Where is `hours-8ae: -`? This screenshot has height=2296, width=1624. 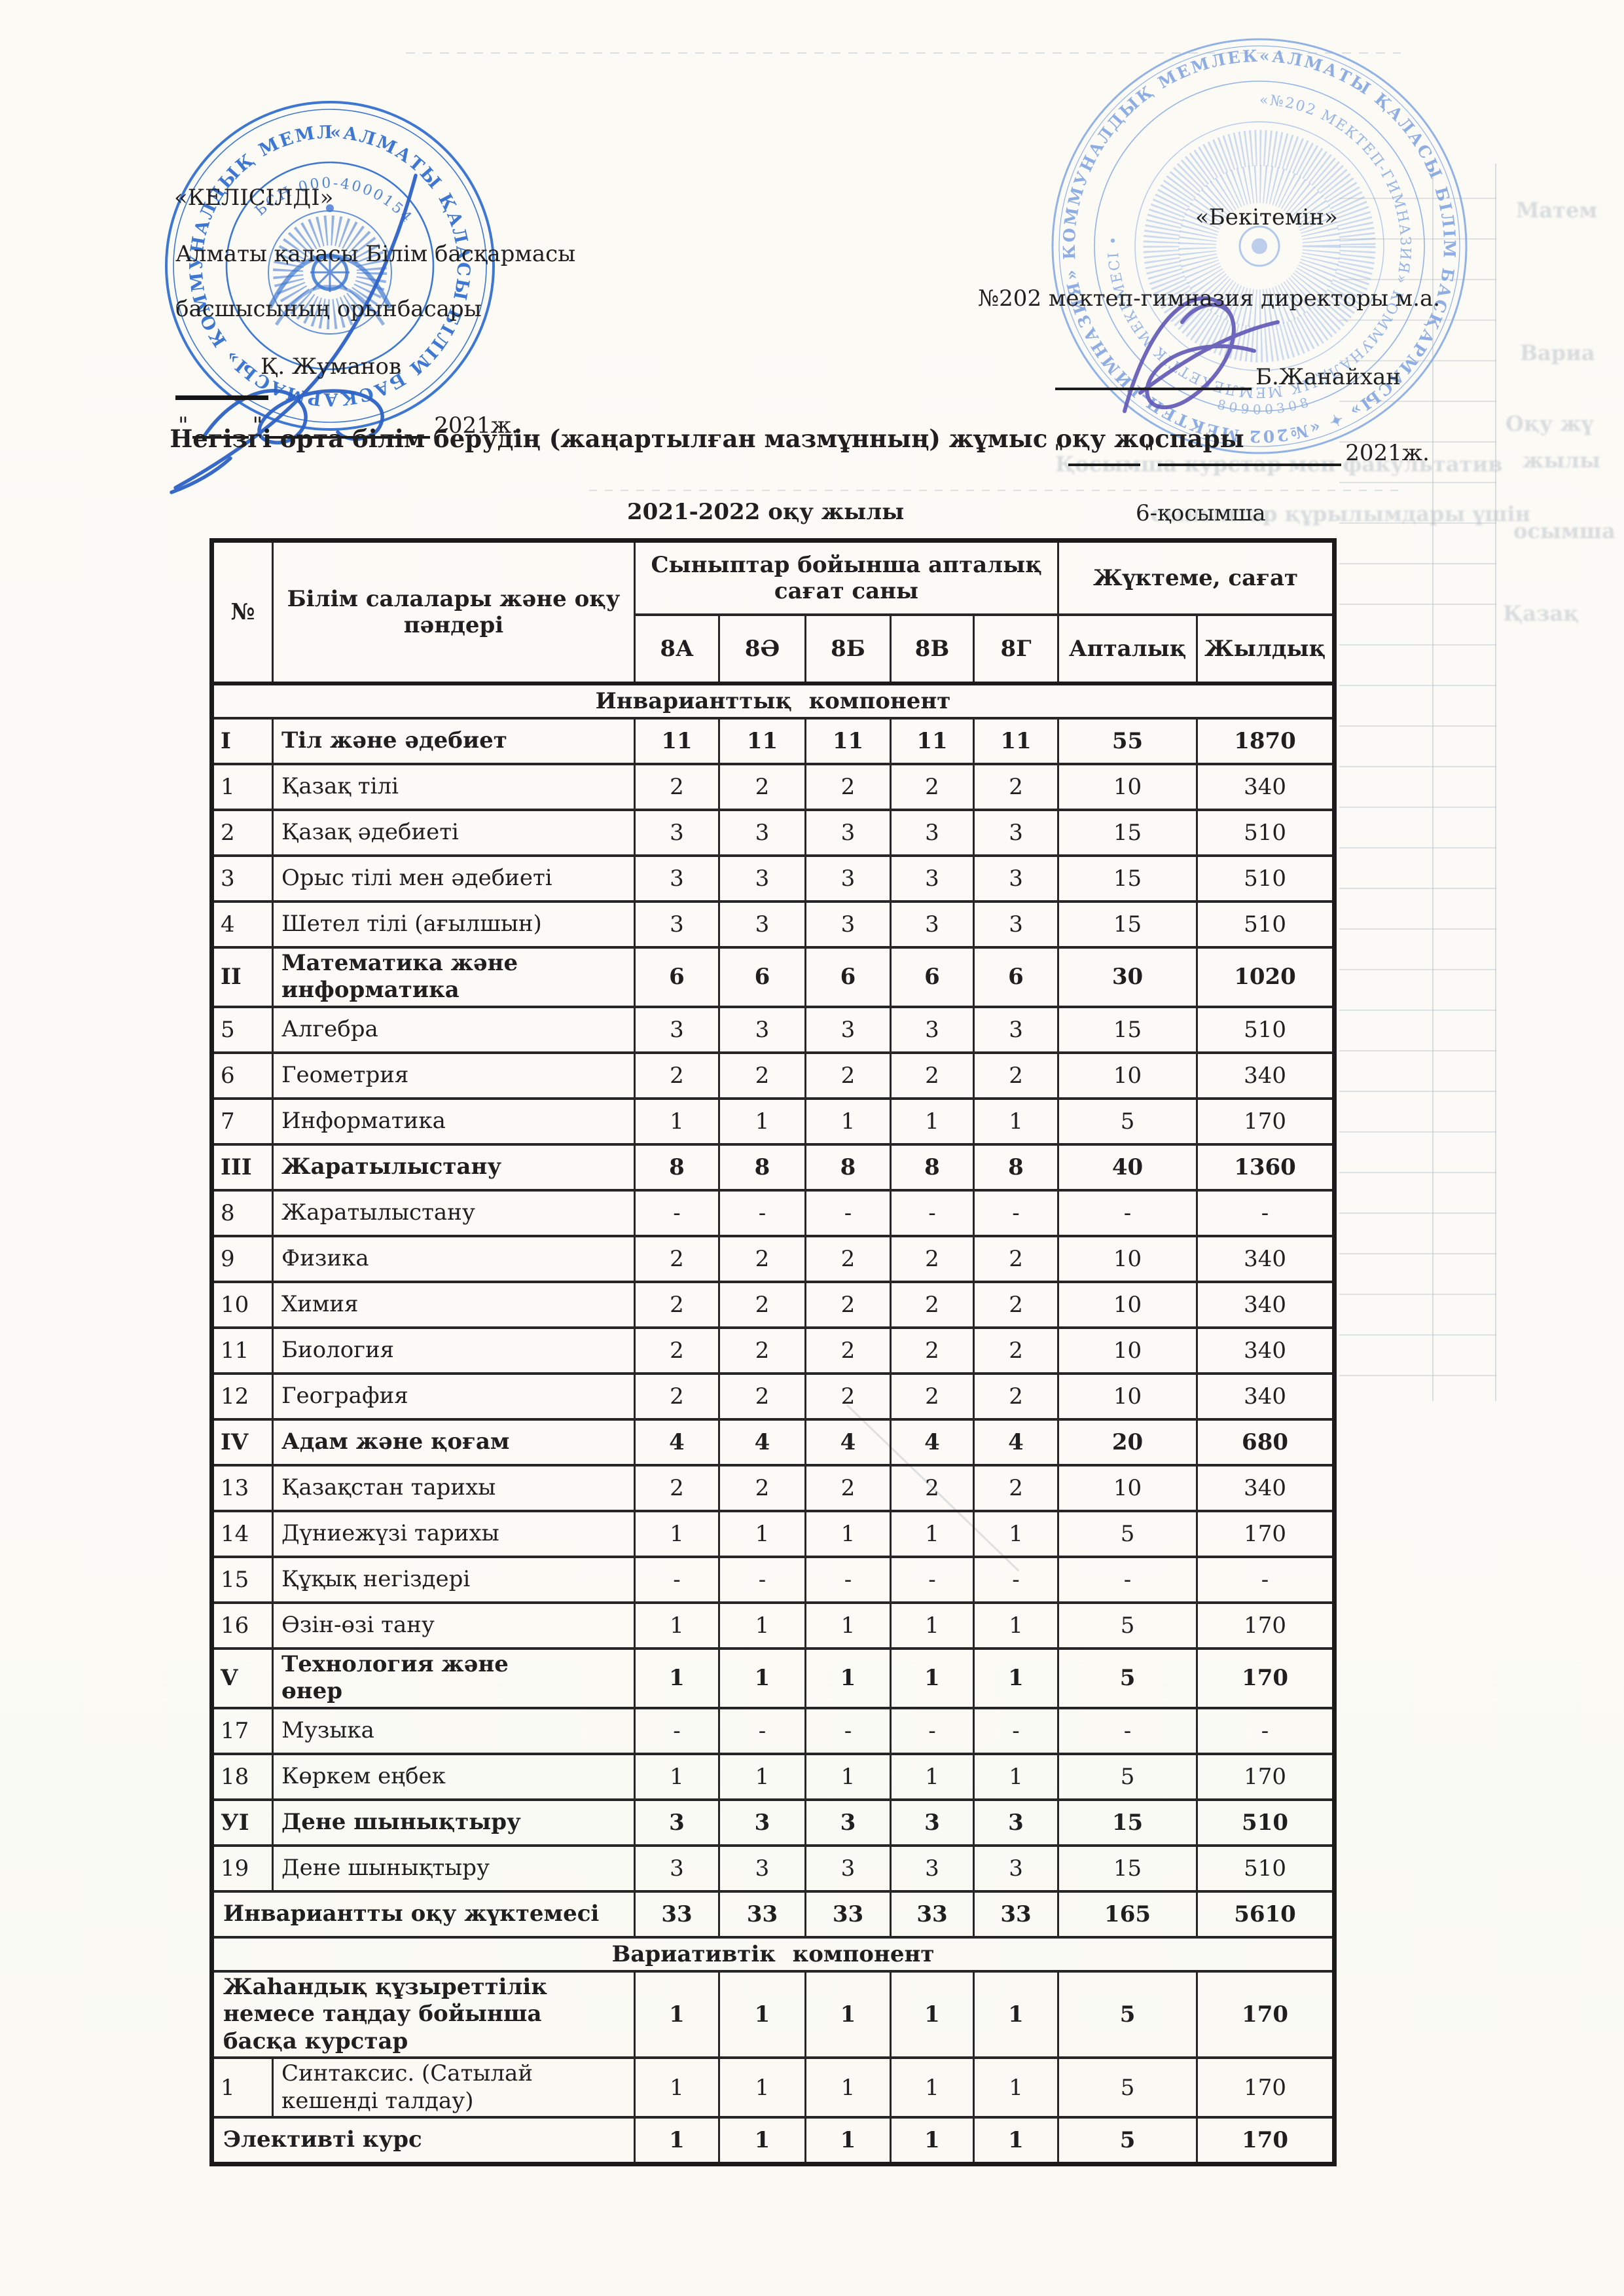 hours-8ae: - is located at coordinates (762, 1212).